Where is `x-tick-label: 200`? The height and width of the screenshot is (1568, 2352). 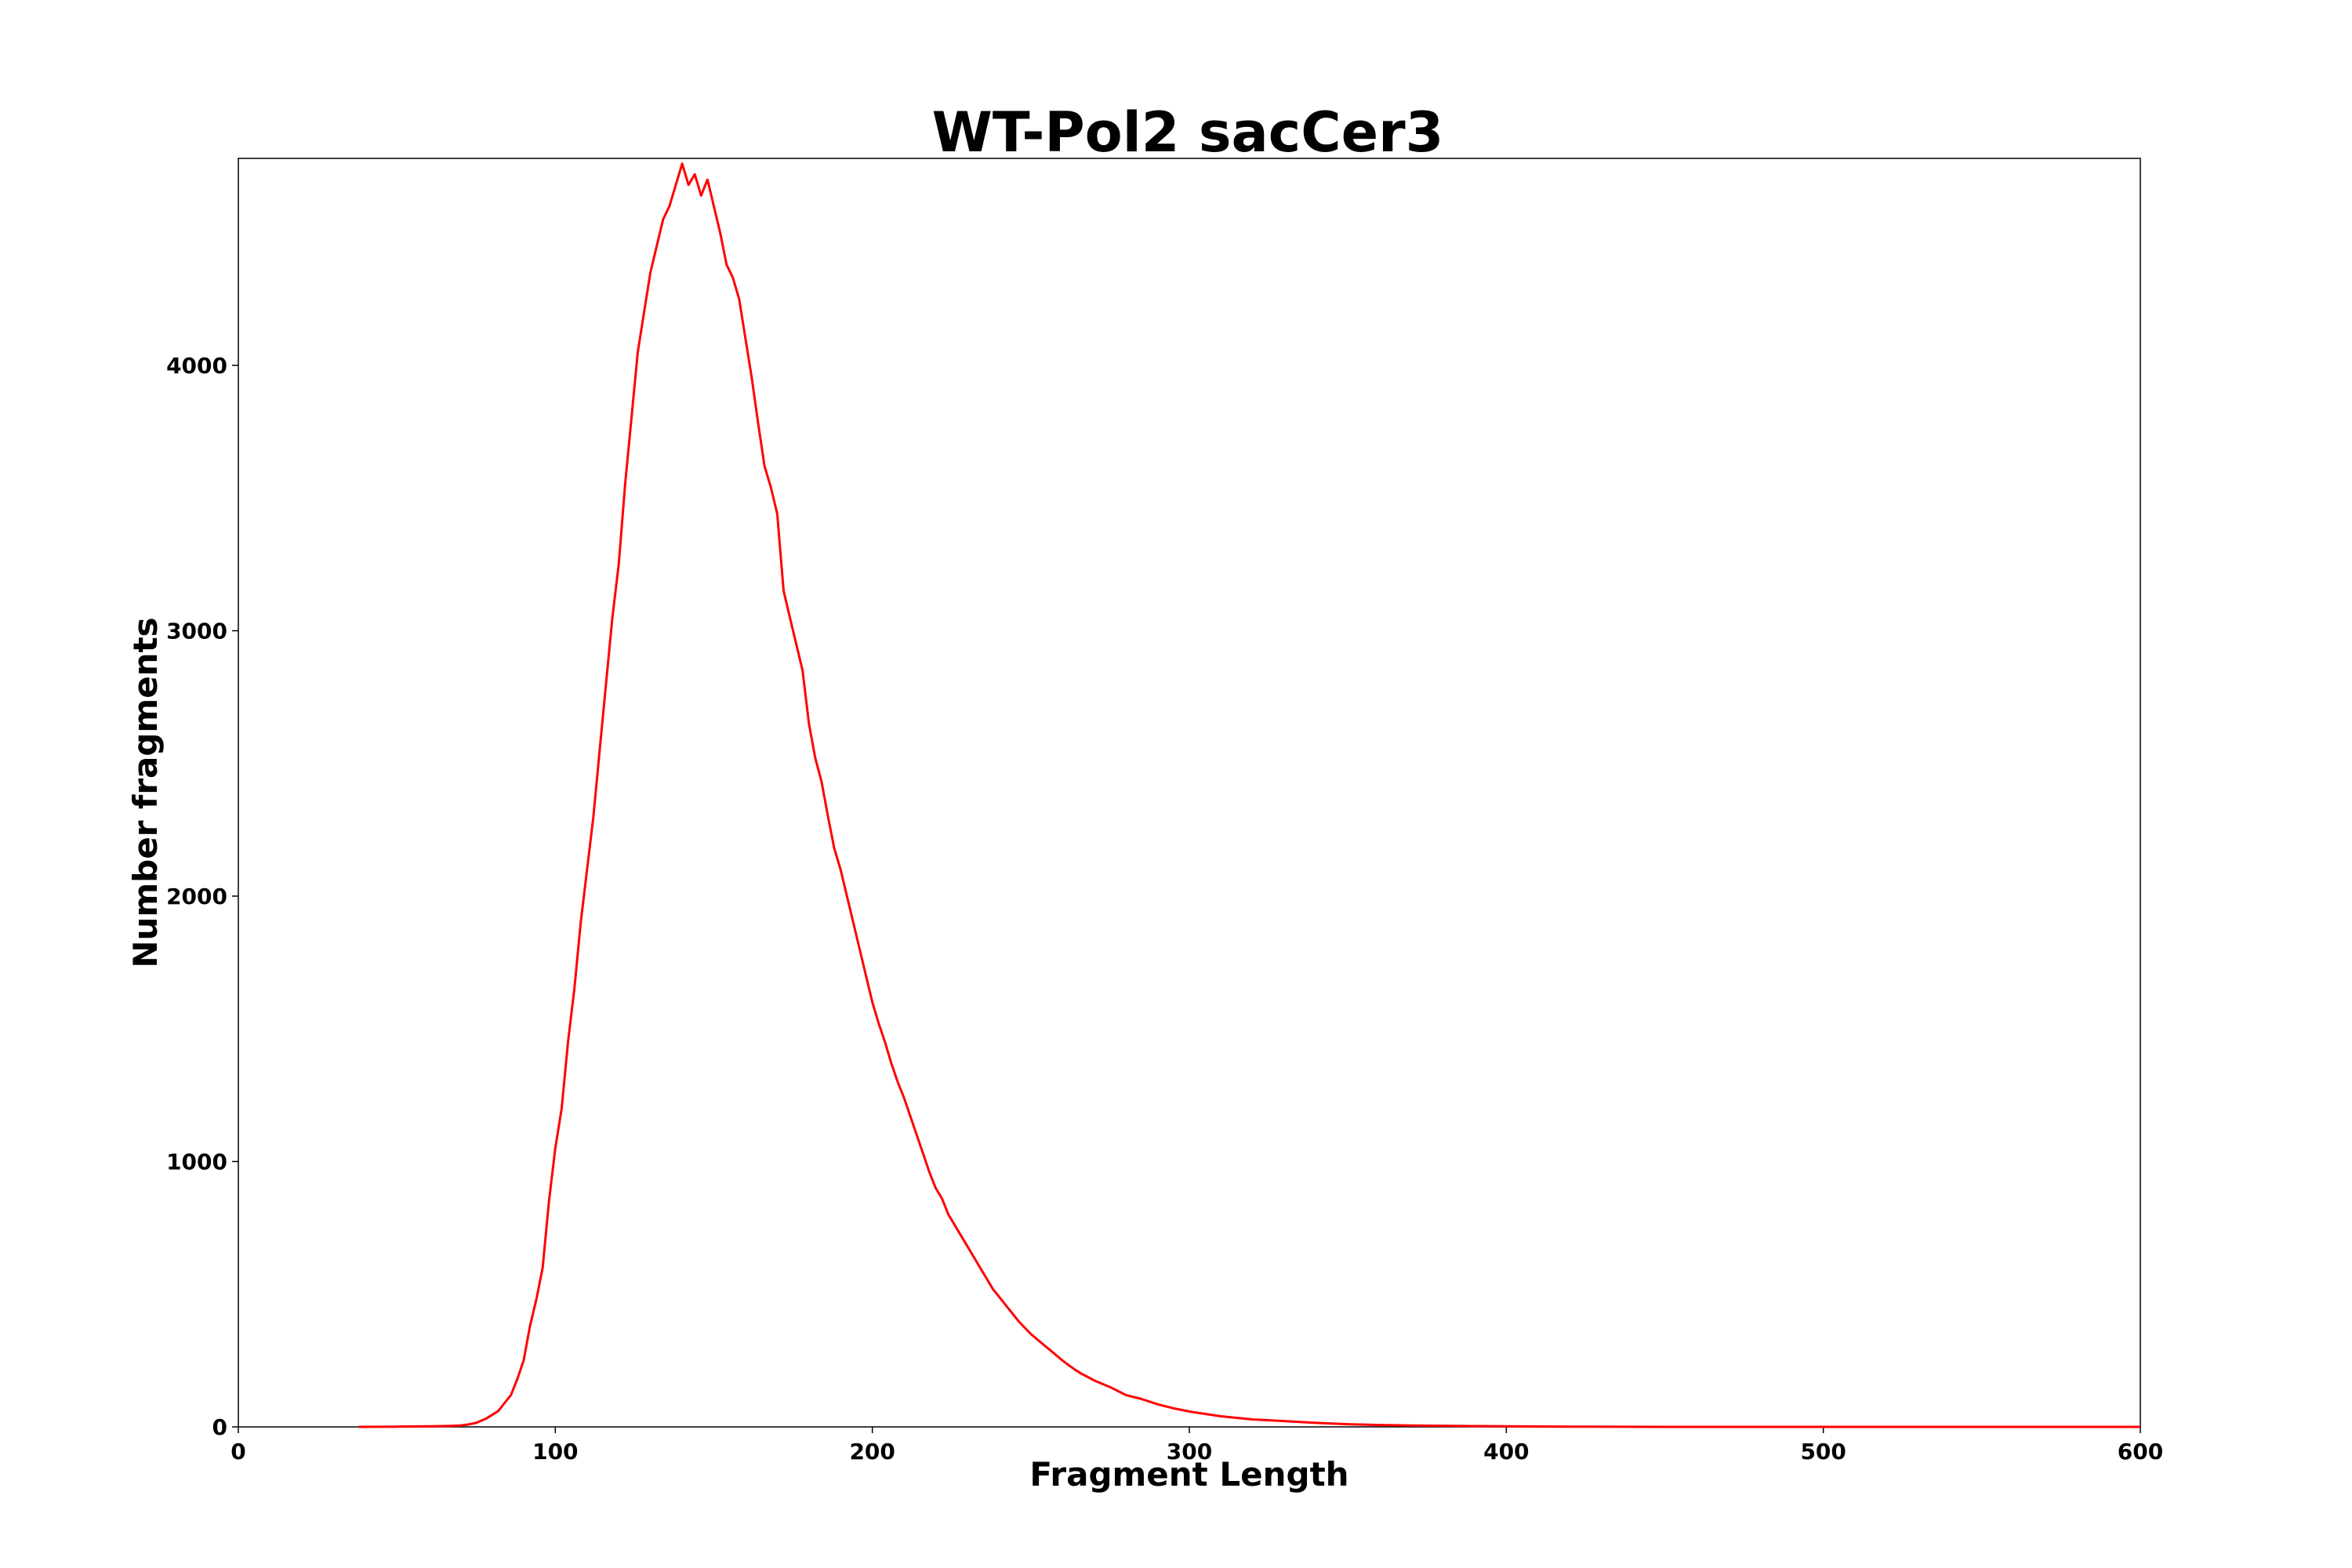
x-tick-label: 200 is located at coordinates (872, 1452).